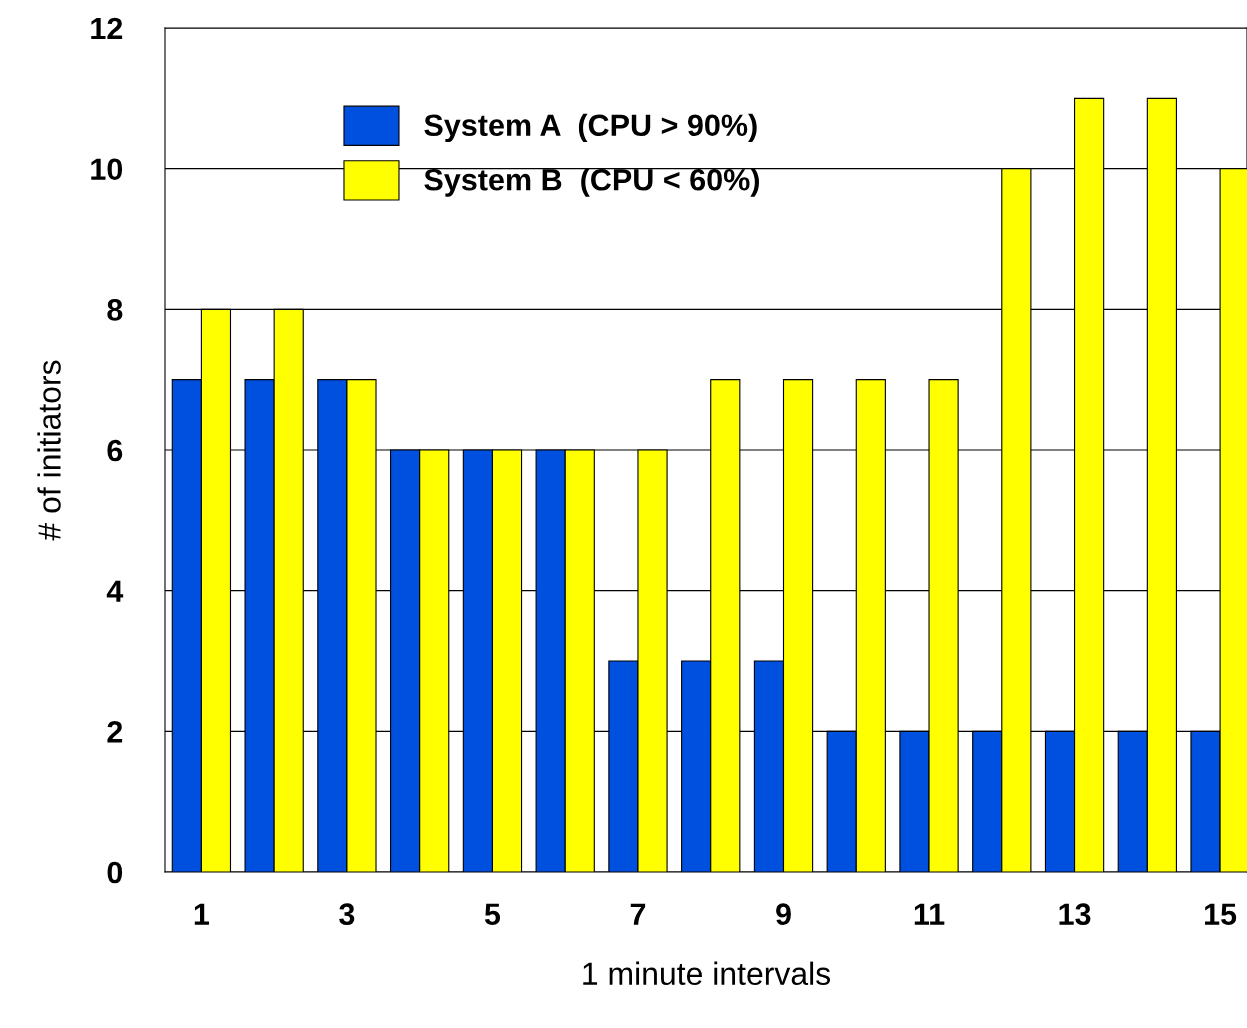 This screenshot has height=1028, width=1247. I want to click on y-axis-title: # of initiators, so click(49, 450).